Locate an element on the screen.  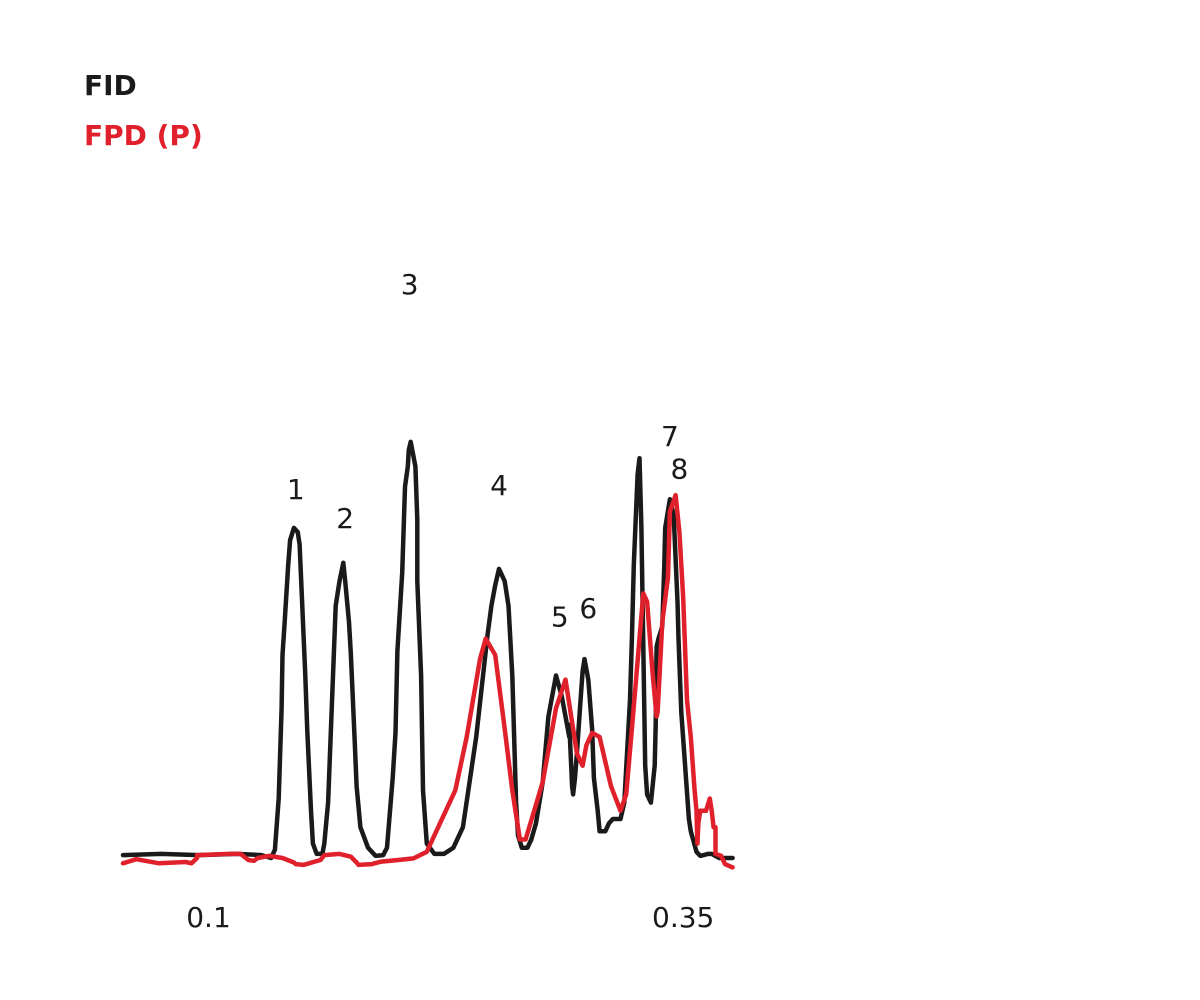
legend-fpd-label: FPD (P) is located at coordinates (143, 135).